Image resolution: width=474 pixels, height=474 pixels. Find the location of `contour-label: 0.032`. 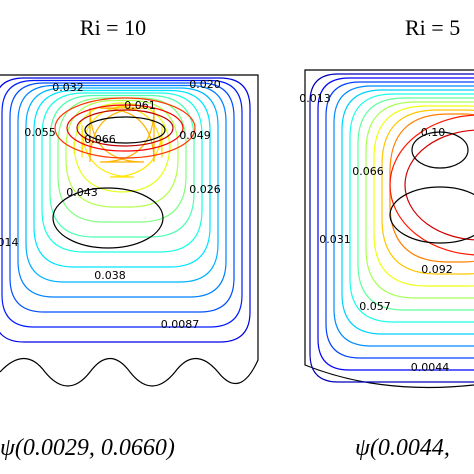

contour-label: 0.032 is located at coordinates (68, 87).